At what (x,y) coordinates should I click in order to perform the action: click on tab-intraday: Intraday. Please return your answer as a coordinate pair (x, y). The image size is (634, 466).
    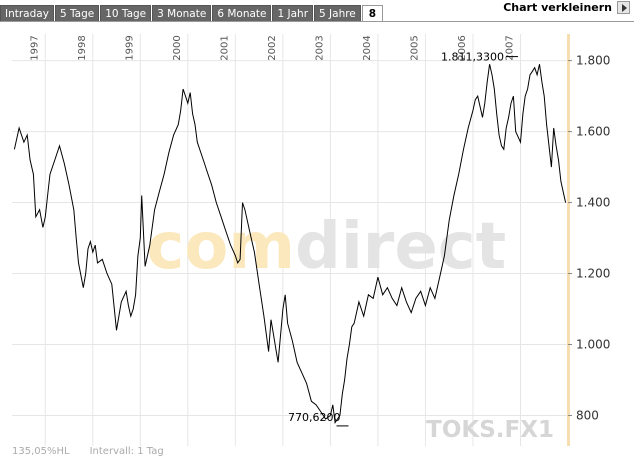
    Looking at the image, I should click on (27, 13).